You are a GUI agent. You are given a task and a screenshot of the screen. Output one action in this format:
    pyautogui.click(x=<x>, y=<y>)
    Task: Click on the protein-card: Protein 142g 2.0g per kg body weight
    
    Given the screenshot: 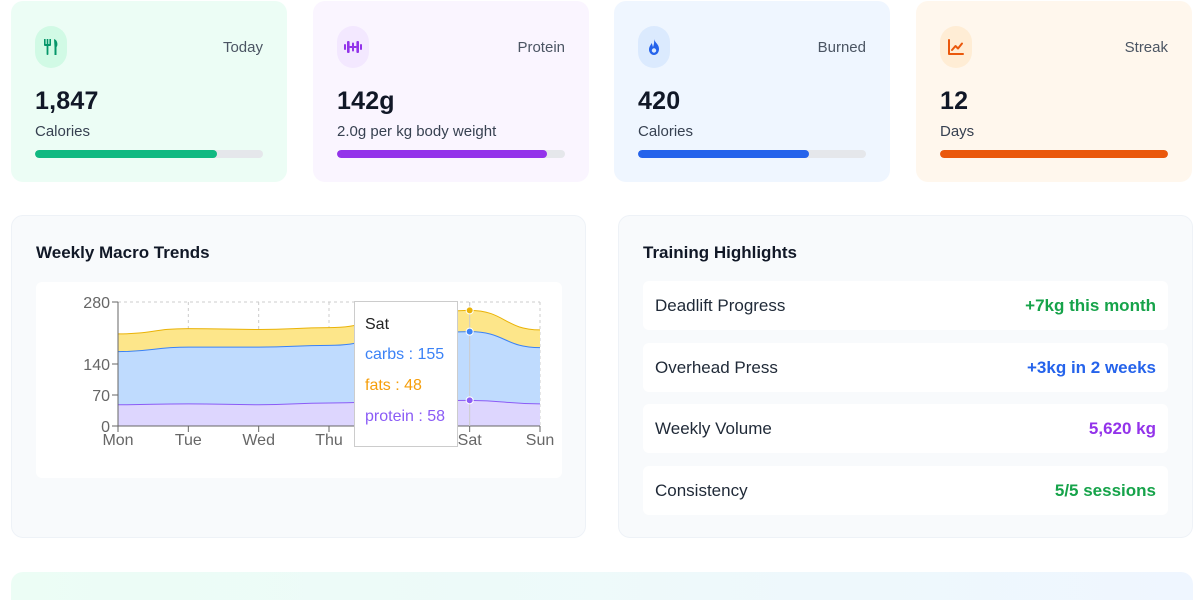 What is the action you would take?
    pyautogui.click(x=451, y=91)
    